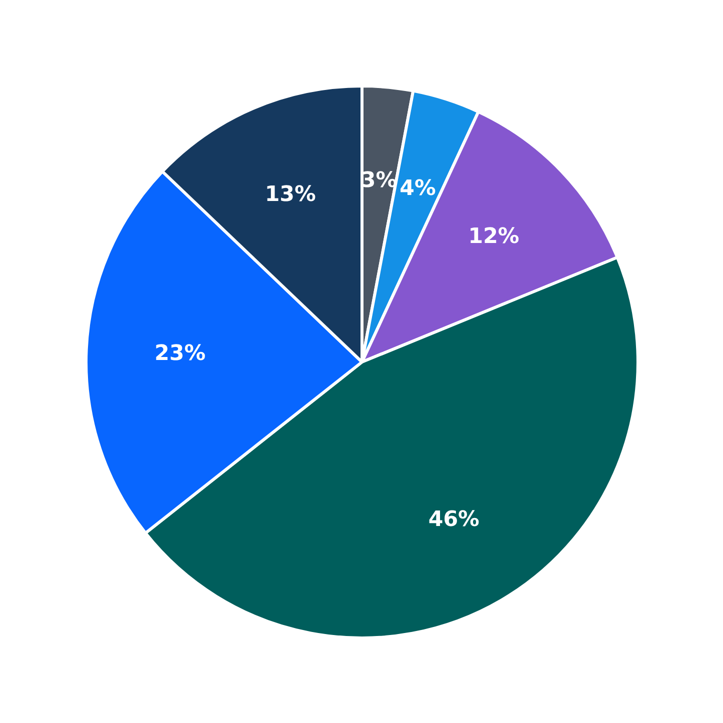 This screenshot has width=723, height=723. Describe the element at coordinates (290, 195) in the screenshot. I see `data-label: 13%` at that location.